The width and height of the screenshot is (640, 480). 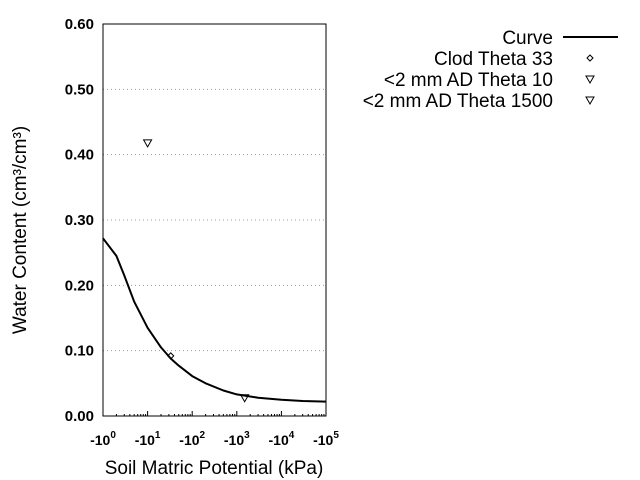 What do you see at coordinates (458, 101) in the screenshot?
I see `legend-label: <2 mm AD Theta 1500` at bounding box center [458, 101].